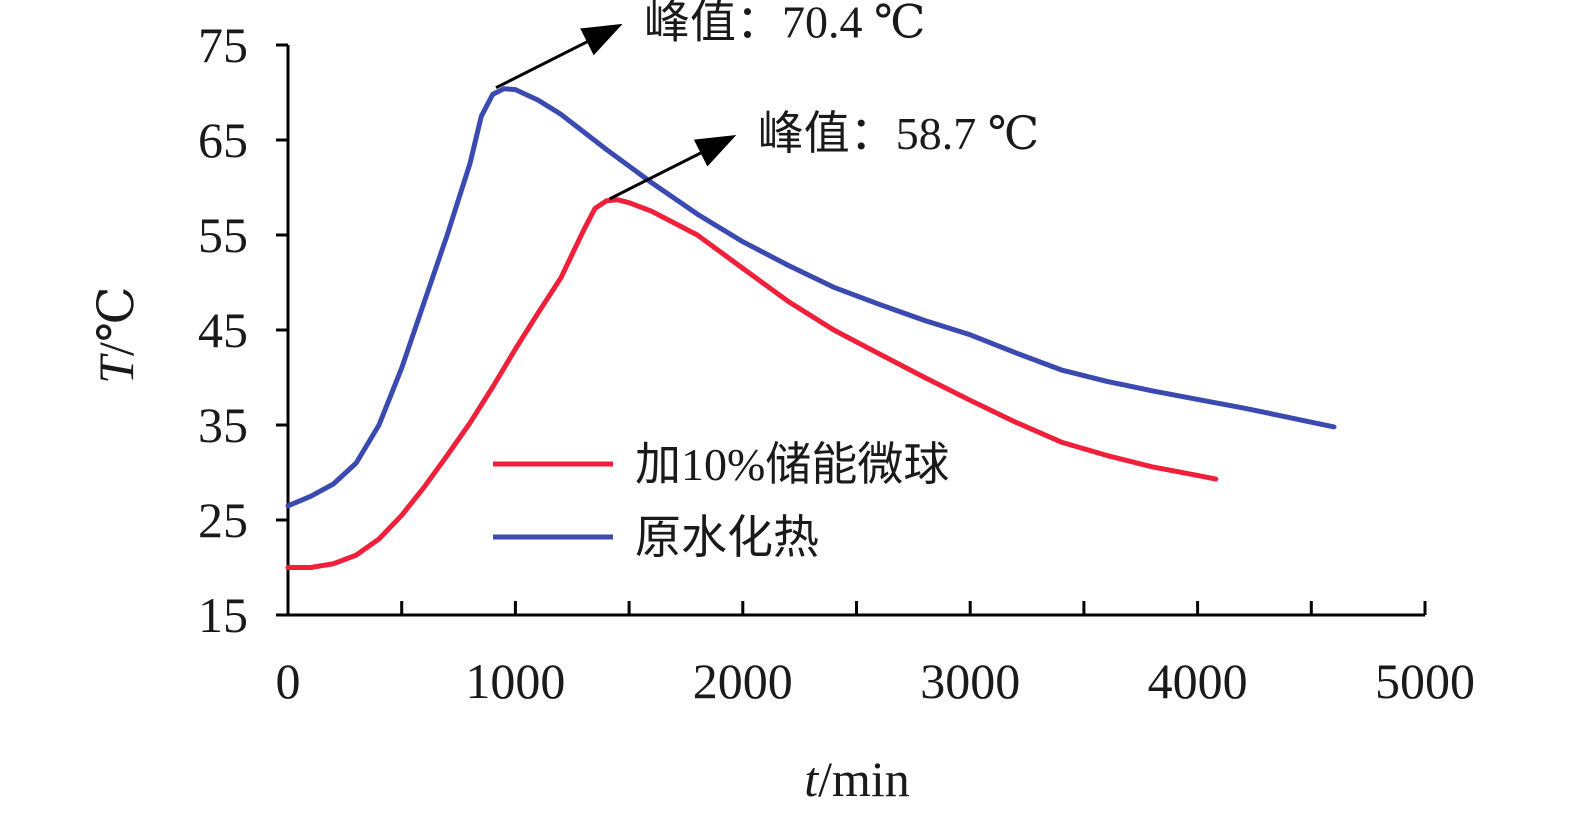 The width and height of the screenshot is (1575, 821). What do you see at coordinates (970, 681) in the screenshot?
I see `x-tick-label: 3000` at bounding box center [970, 681].